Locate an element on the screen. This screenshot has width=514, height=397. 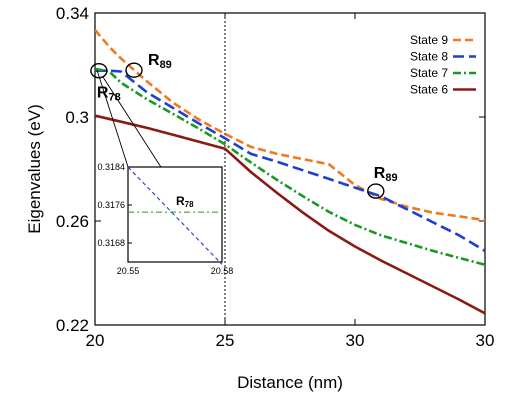
legend: State 9 State 8 State 7 State 6 is located at coordinates (443, 65).